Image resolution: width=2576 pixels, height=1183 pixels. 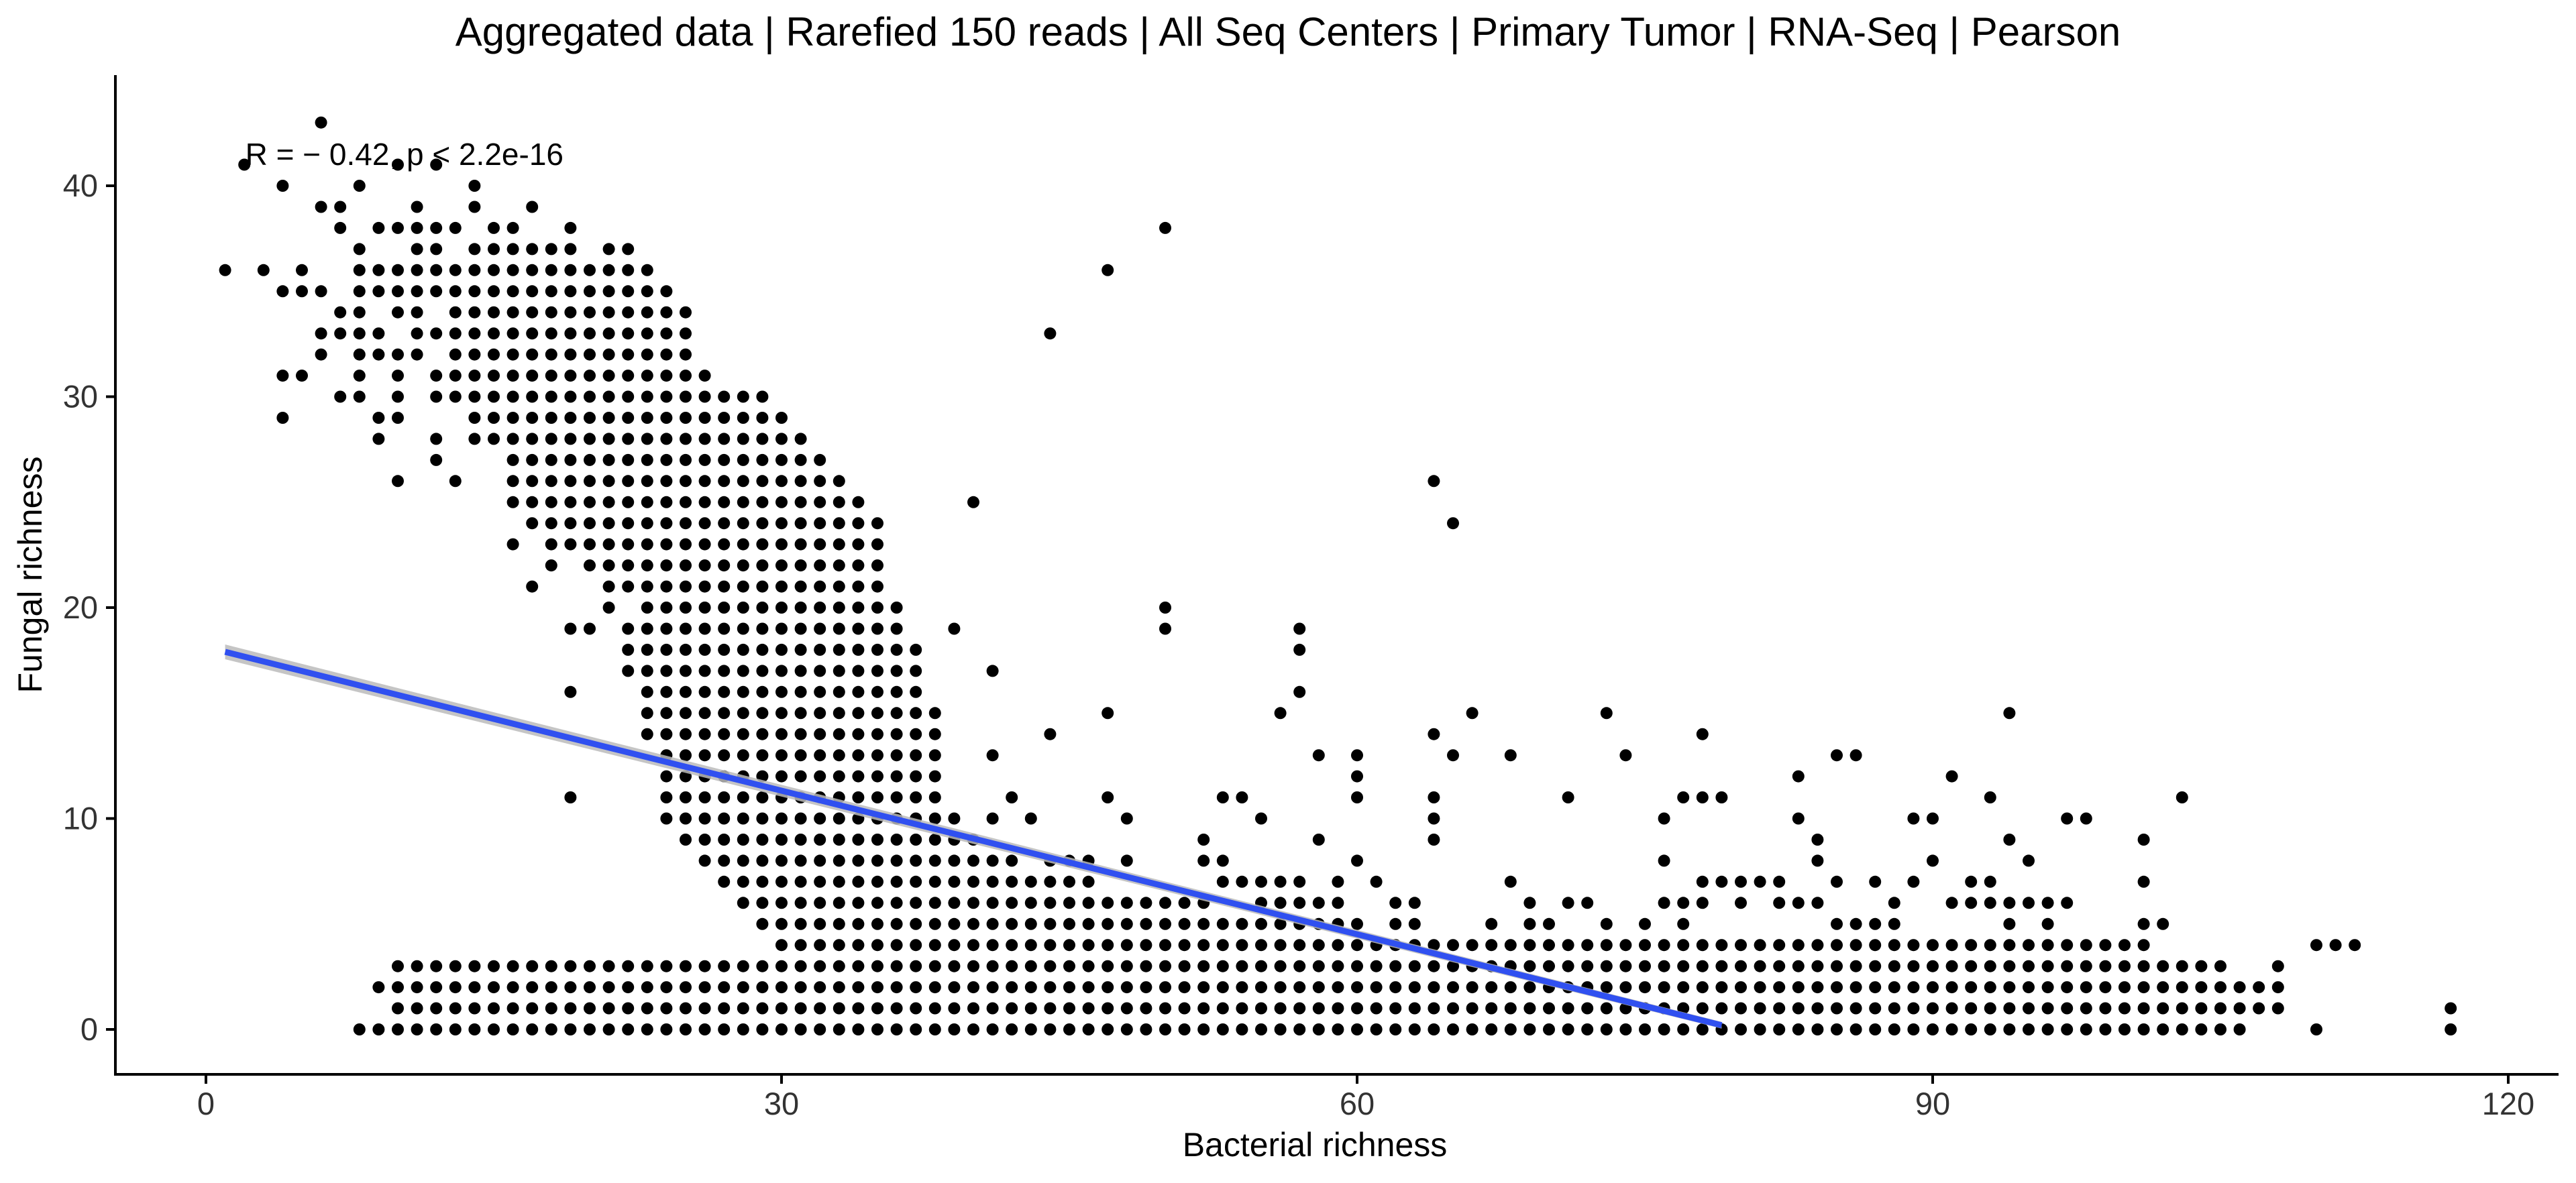 I want to click on y-tick-label: 20, so click(x=80, y=607).